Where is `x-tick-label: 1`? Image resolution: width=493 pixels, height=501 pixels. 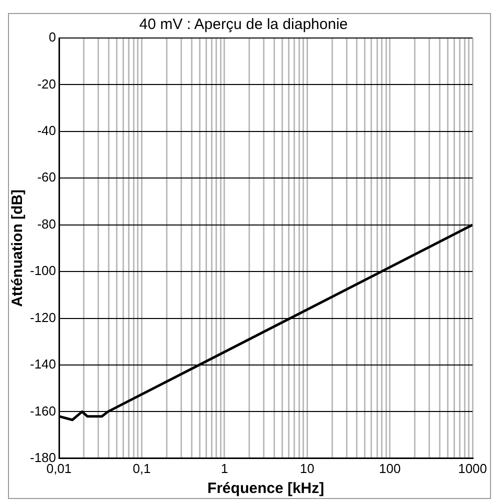 x-tick-label: 1 is located at coordinates (224, 468).